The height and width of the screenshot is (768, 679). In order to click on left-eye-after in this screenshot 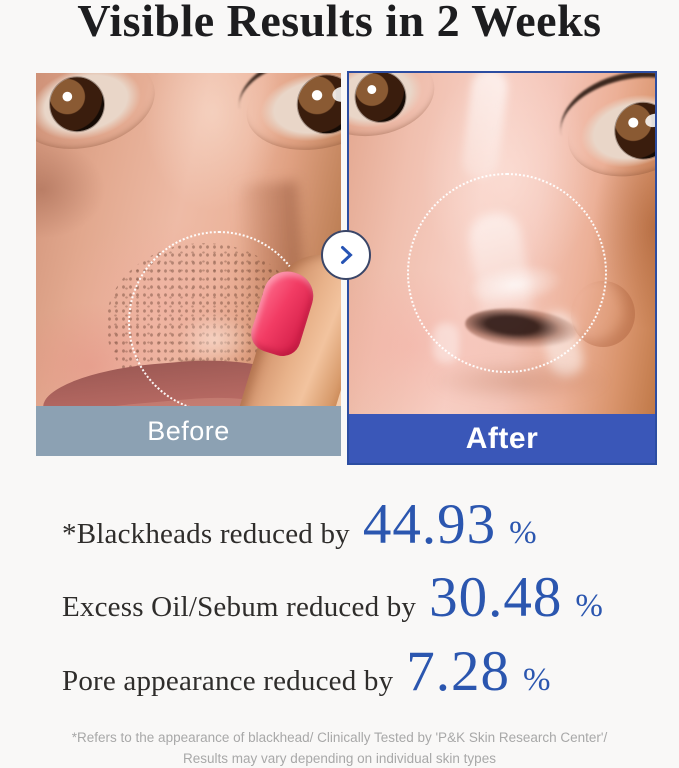, I will do `click(396, 110)`.